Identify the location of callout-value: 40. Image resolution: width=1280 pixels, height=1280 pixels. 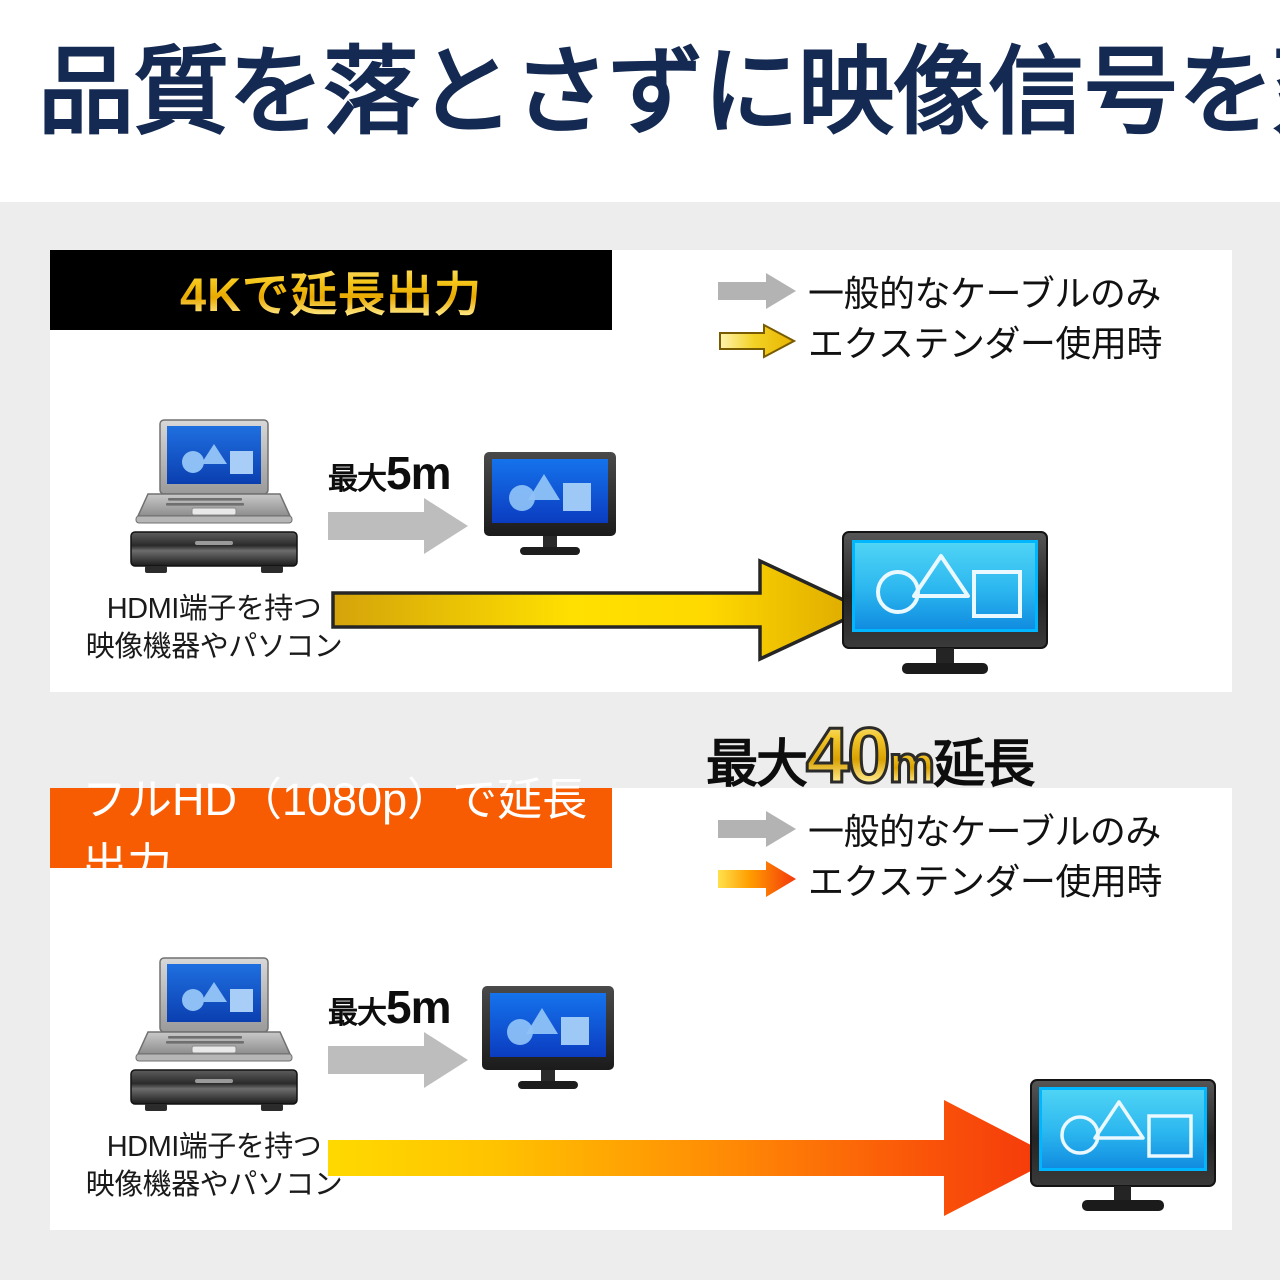
(849, 755).